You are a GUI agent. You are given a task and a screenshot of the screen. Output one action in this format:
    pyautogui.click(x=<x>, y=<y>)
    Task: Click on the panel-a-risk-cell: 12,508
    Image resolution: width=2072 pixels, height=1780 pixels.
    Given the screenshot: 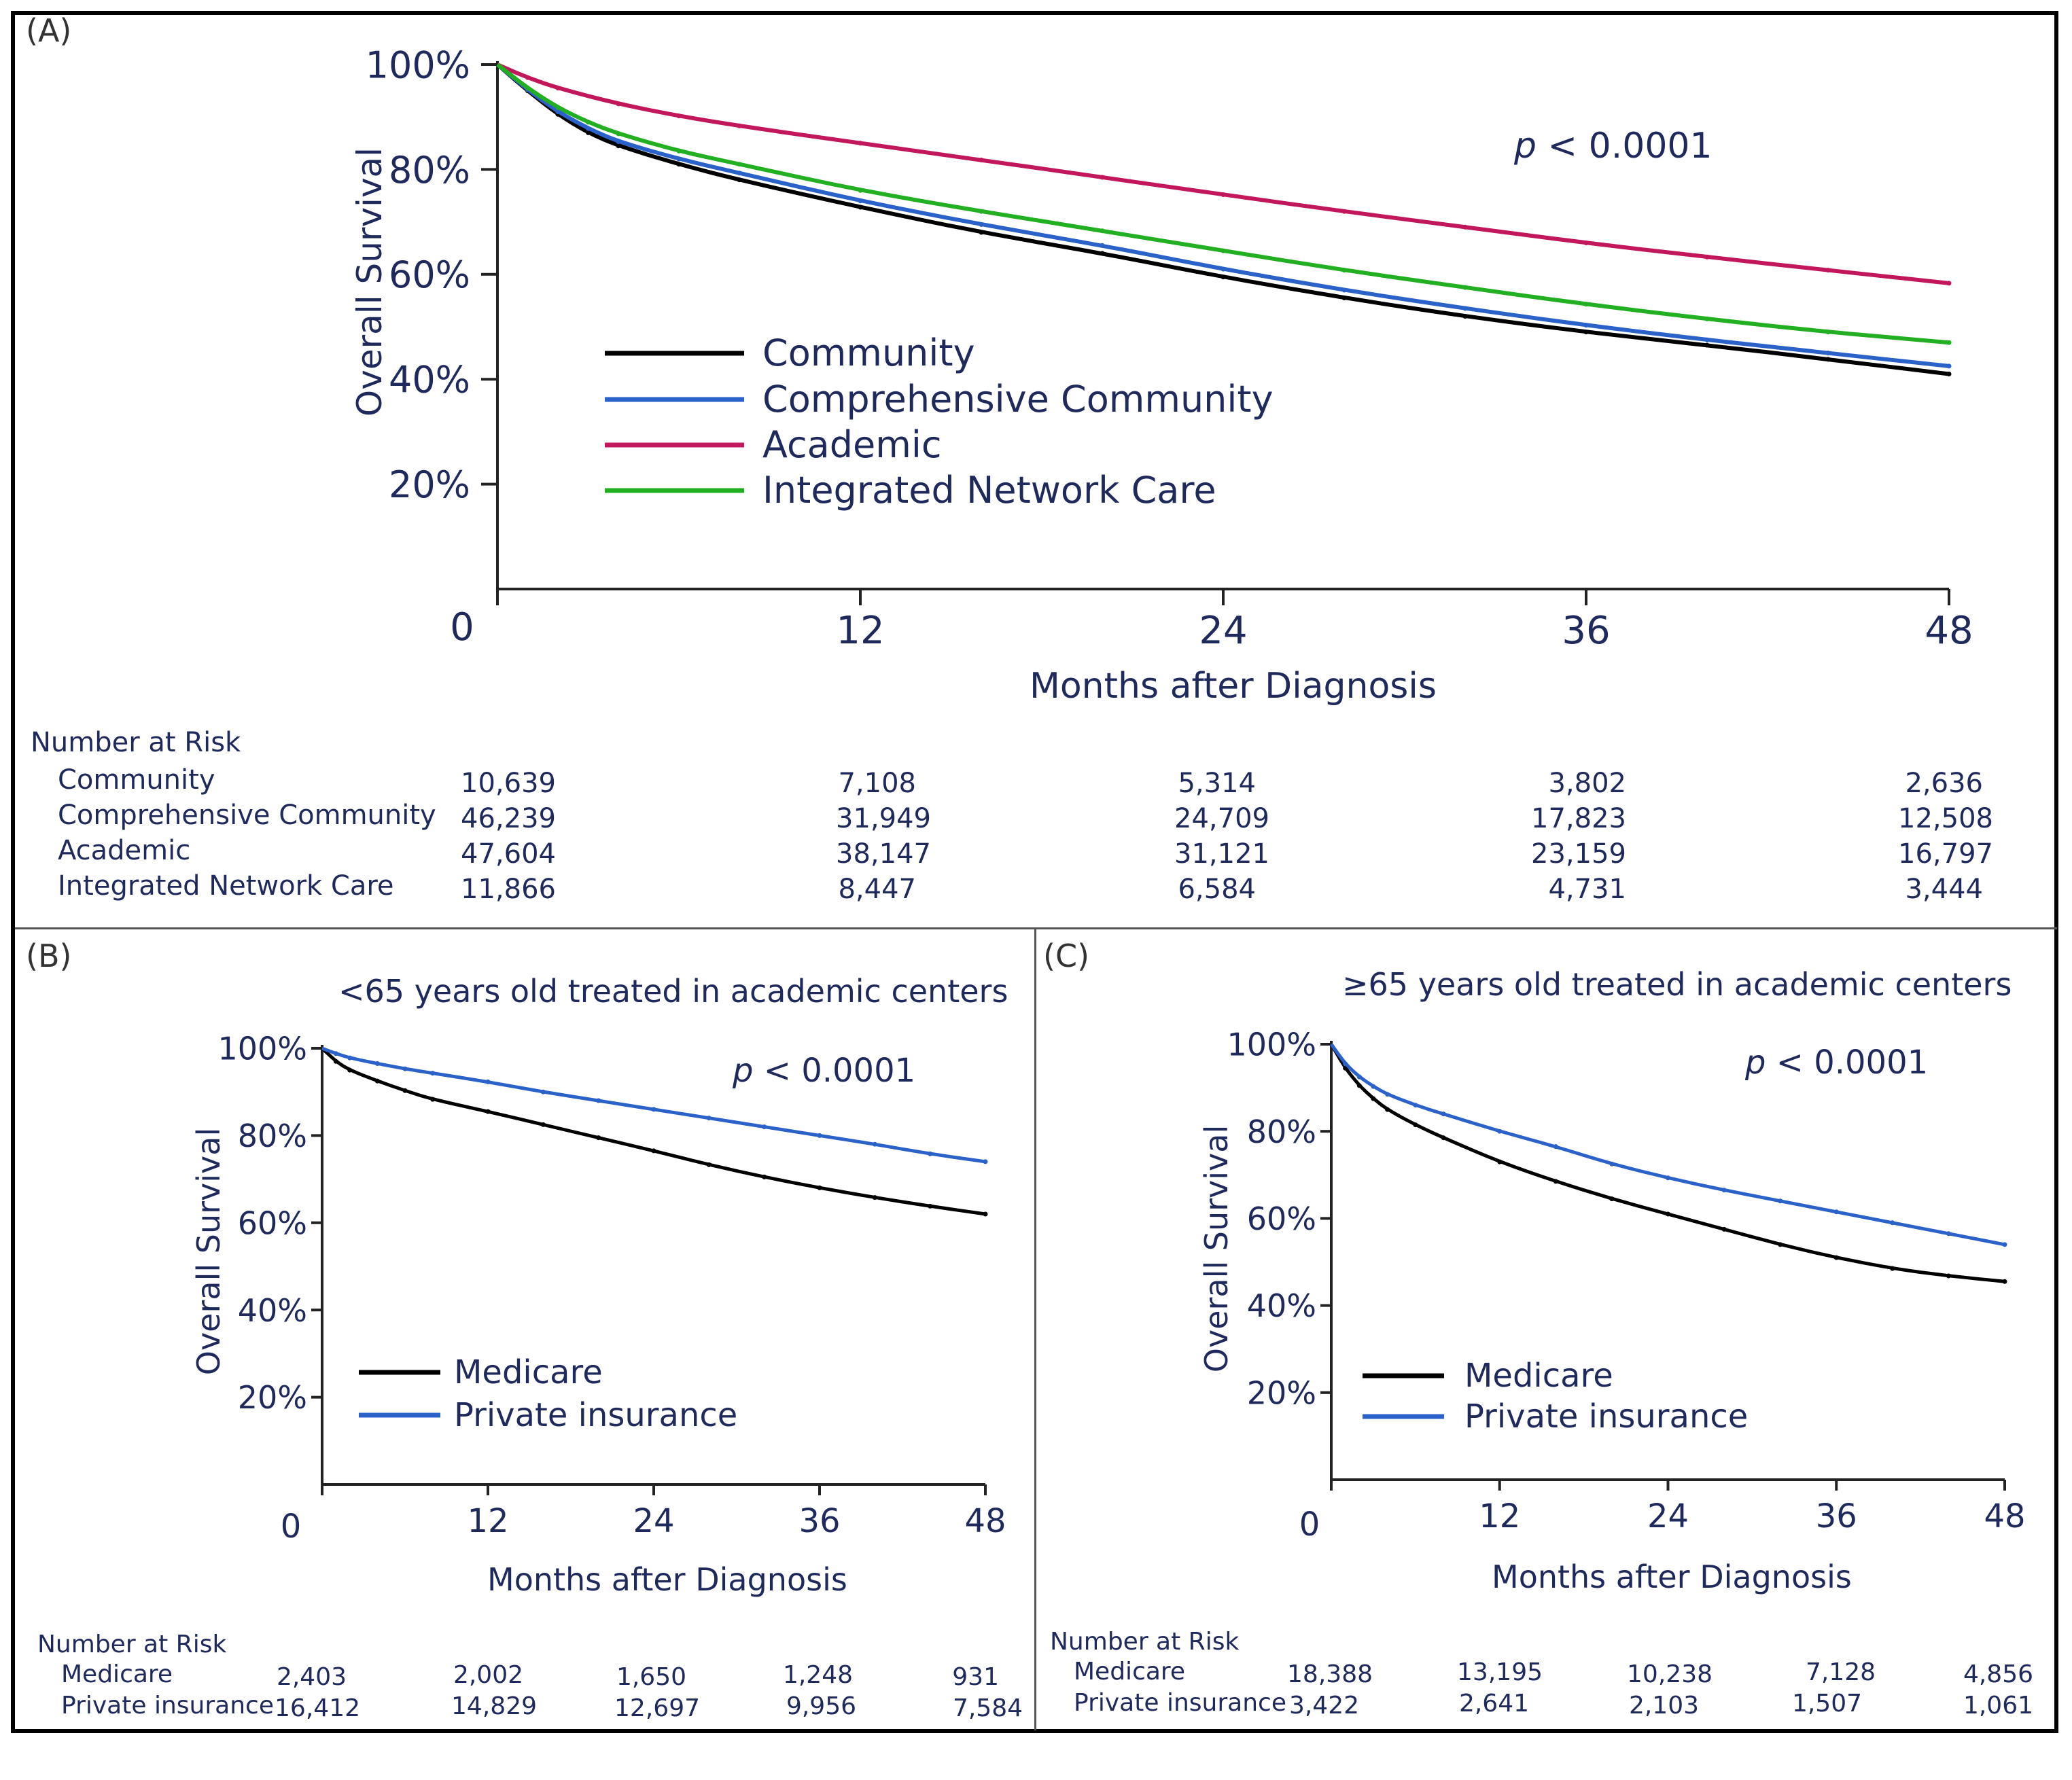 What is the action you would take?
    pyautogui.click(x=1945, y=818)
    